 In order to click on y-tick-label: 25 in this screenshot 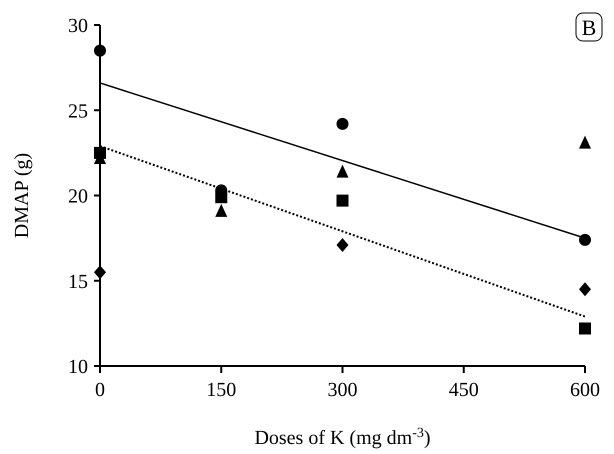, I will do `click(78, 111)`.